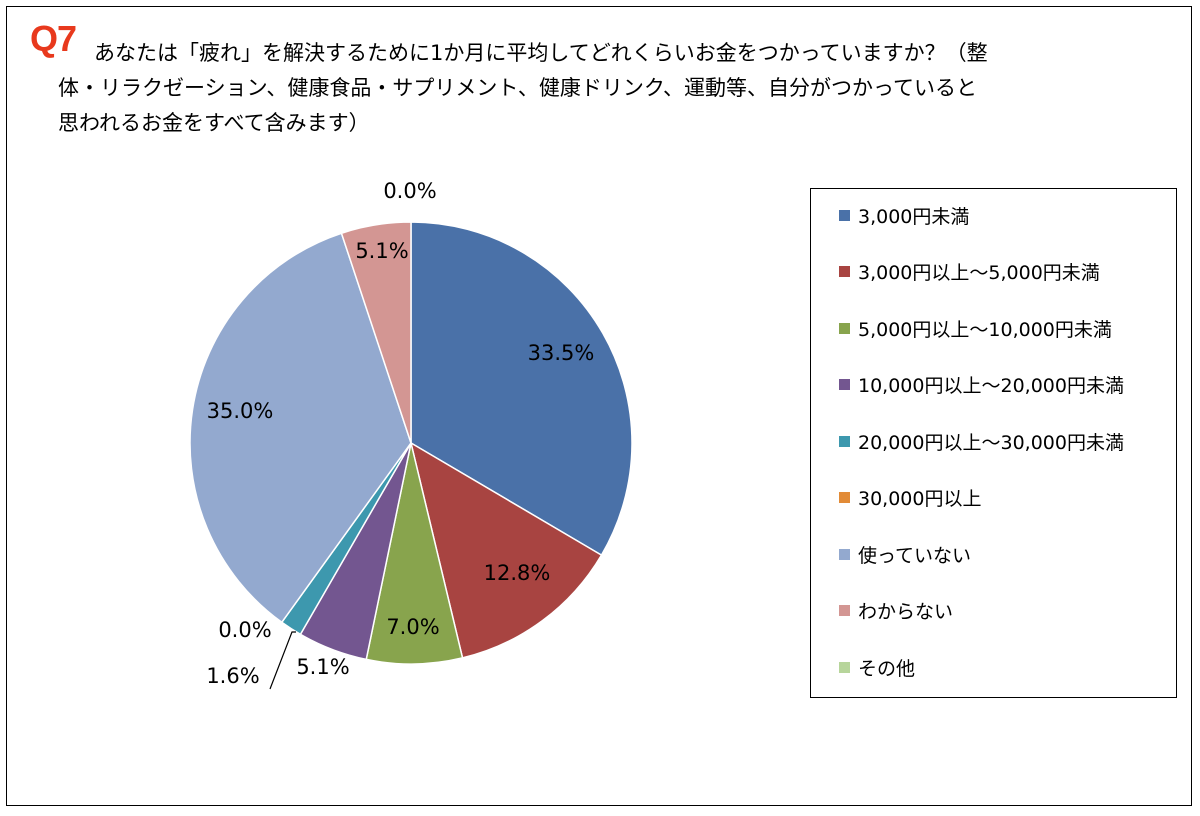 Image resolution: width=1200 pixels, height=816 pixels. I want to click on legend-item: 30,000円以上, so click(910, 498).